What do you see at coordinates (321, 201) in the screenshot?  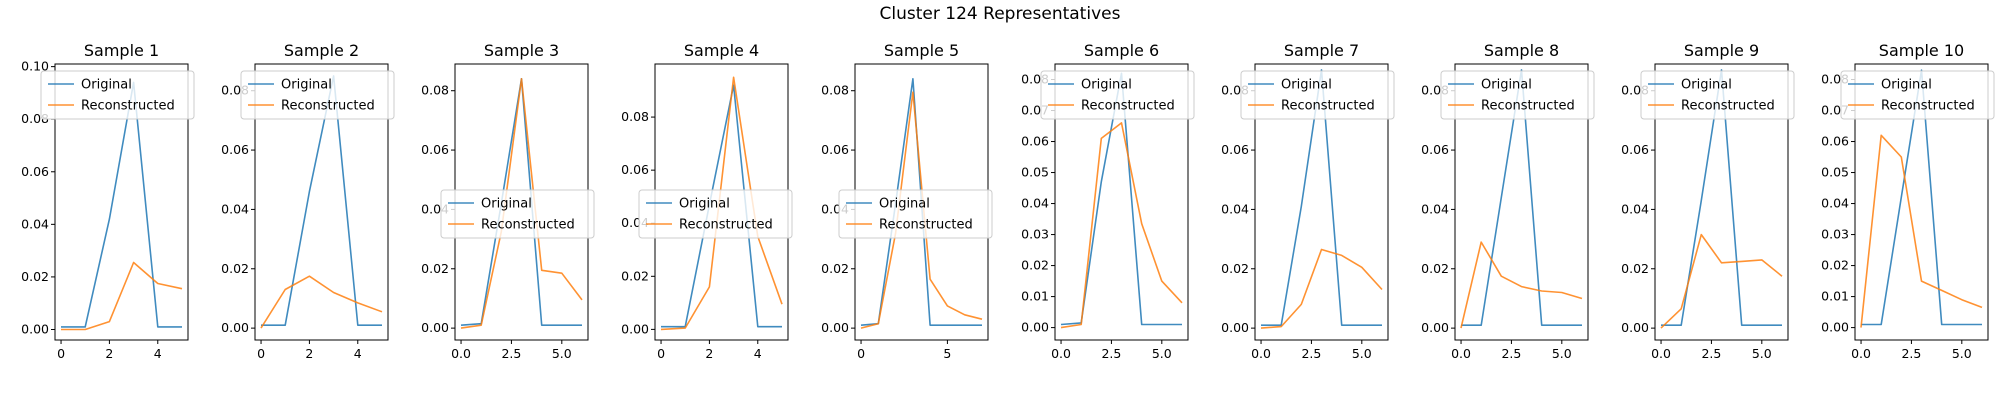 I see `series-line-original` at bounding box center [321, 201].